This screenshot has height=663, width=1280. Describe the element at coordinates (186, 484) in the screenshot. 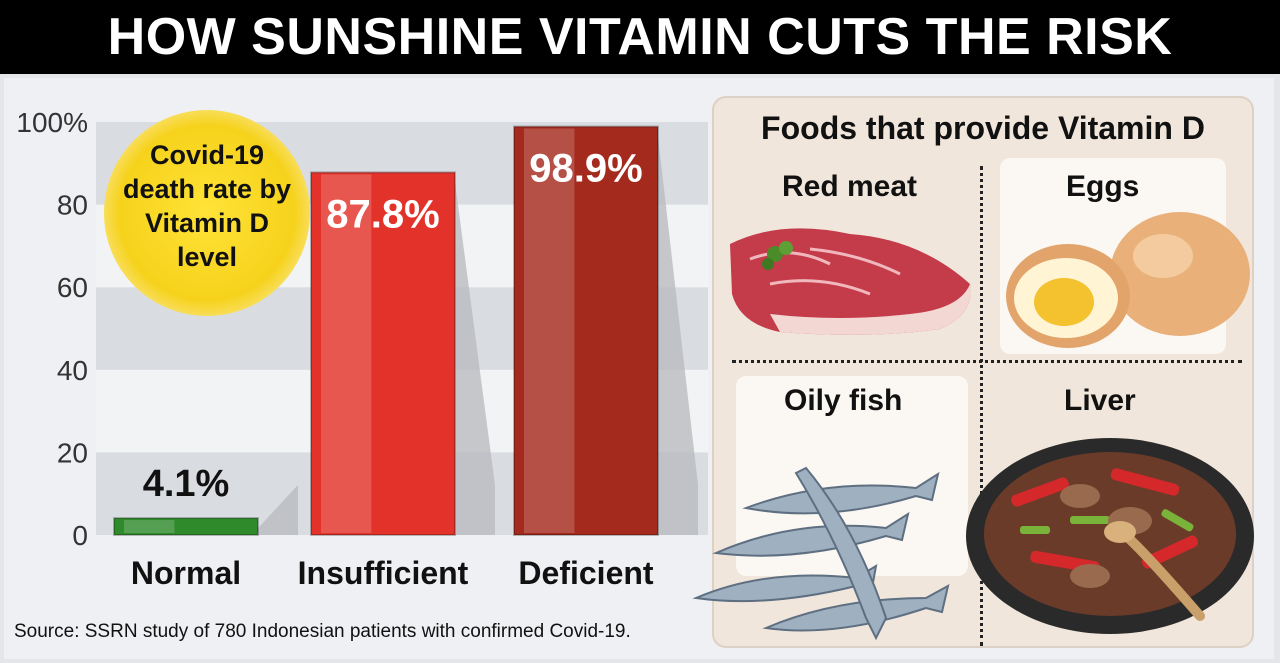

I see `bar-value-label: 4.1%` at that location.